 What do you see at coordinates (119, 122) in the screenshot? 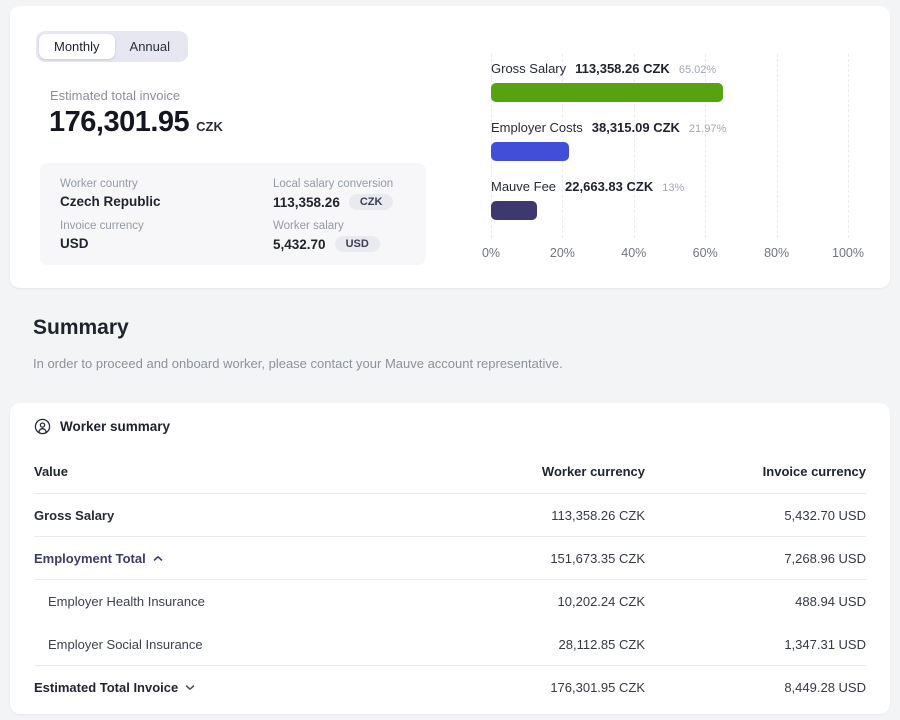
I see `estimated-invoice-amount: 176,301.95` at bounding box center [119, 122].